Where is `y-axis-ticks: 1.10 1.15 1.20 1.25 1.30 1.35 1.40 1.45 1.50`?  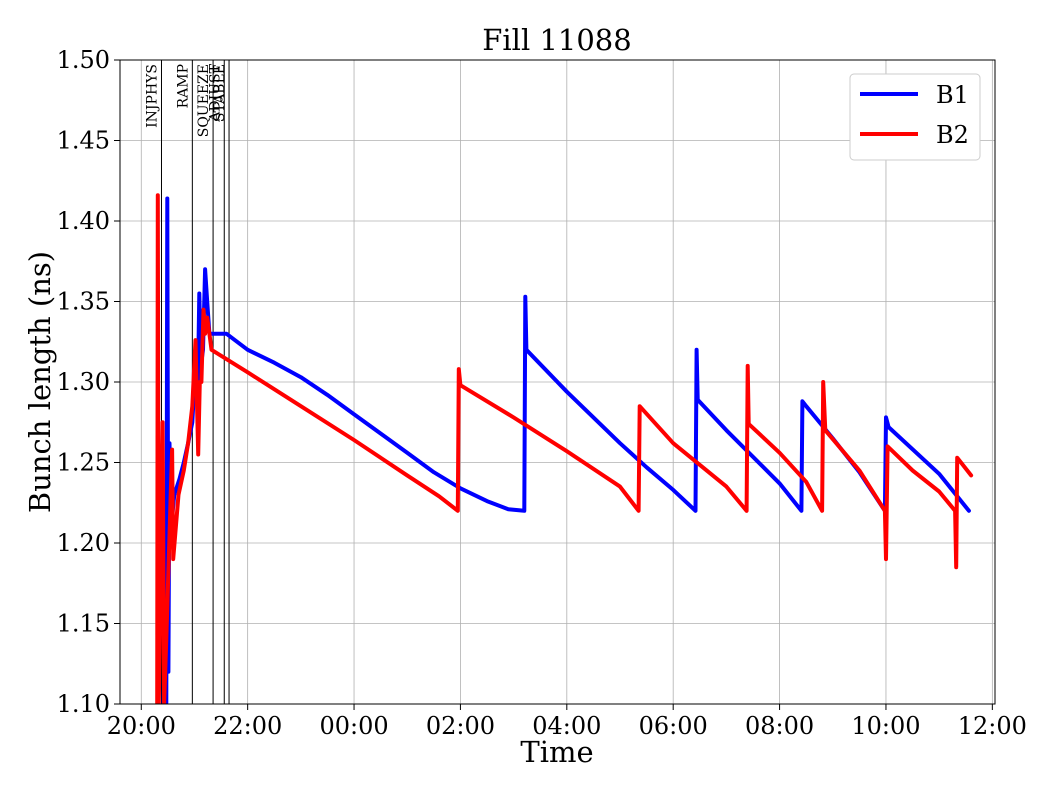
y-axis-ticks: 1.10 1.15 1.20 1.25 1.30 1.35 1.40 1.45 1.50 is located at coordinates (88, 382).